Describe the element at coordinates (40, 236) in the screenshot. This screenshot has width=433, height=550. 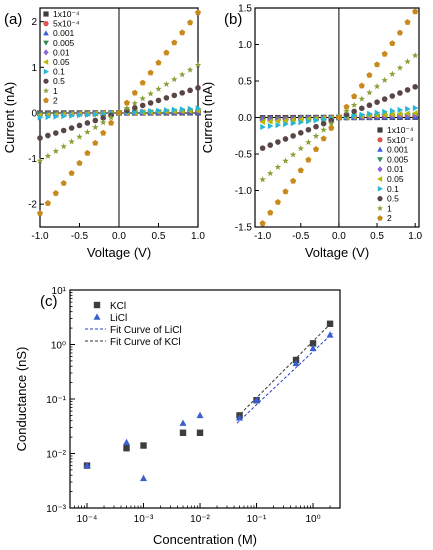
I see `x-tick-label: -1.0` at that location.